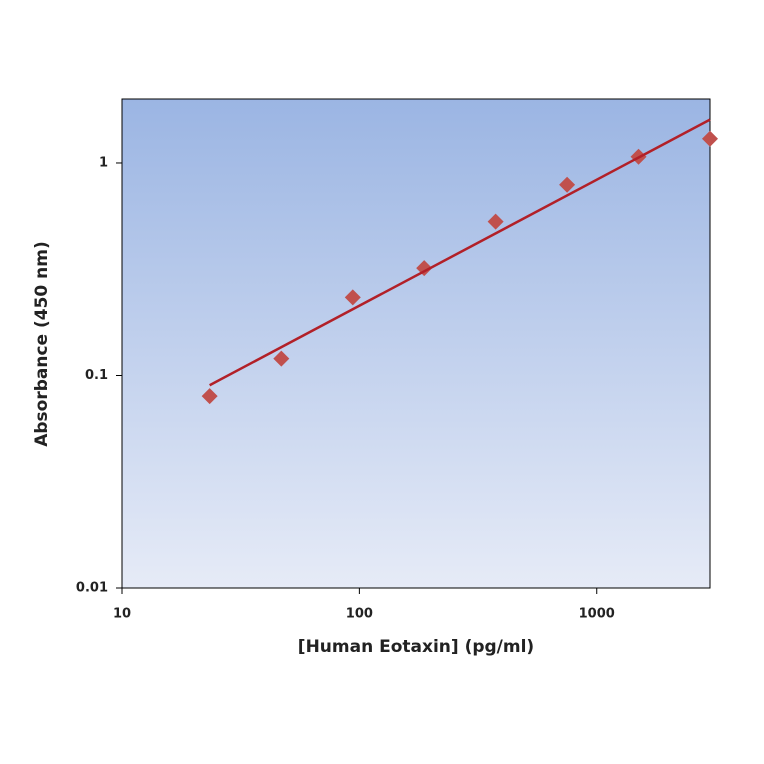 This screenshot has height=764, width=764. What do you see at coordinates (359, 614) in the screenshot?
I see `x-tick-label: 100` at bounding box center [359, 614].